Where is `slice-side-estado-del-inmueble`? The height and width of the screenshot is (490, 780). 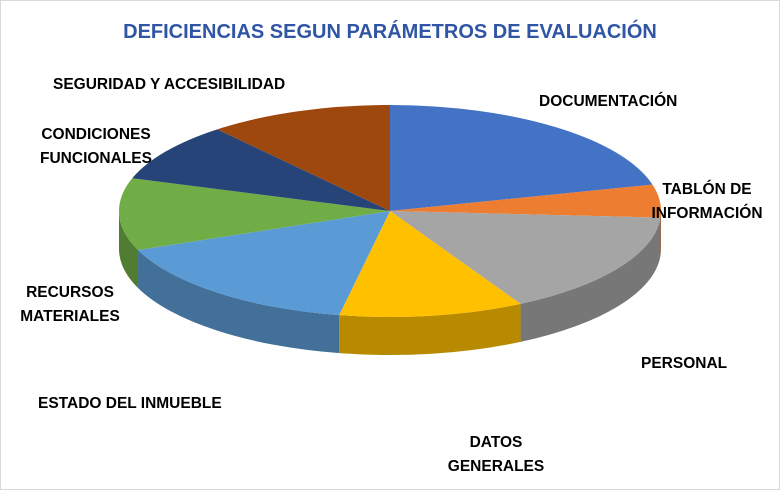 slice-side-estado-del-inmueble is located at coordinates (239, 302).